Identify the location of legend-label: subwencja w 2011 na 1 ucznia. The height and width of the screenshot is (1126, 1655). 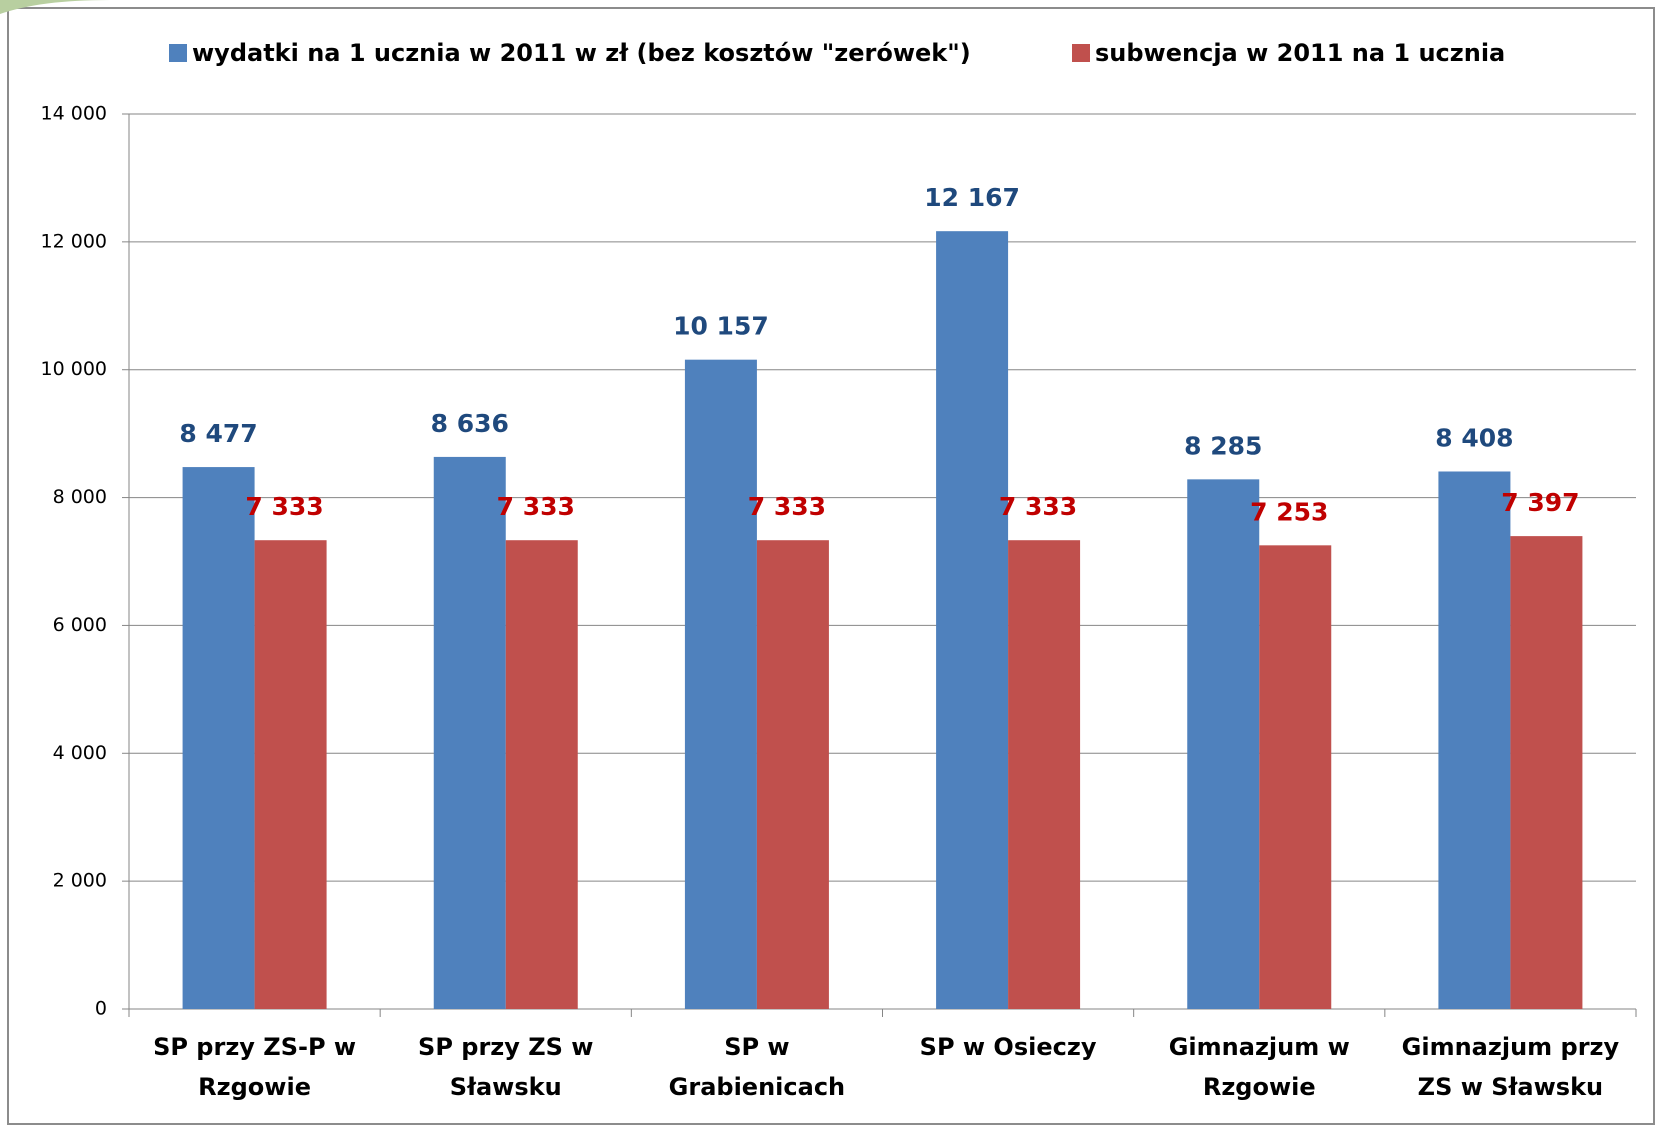
(1300, 53).